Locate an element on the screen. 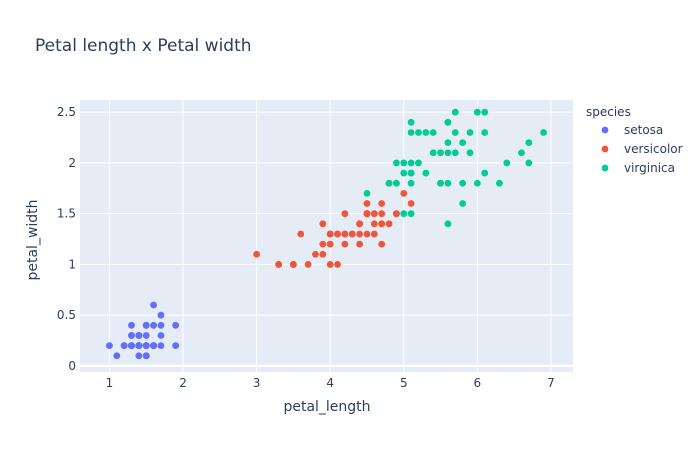 This screenshot has height=454, width=700. y-tick-label: 0 is located at coordinates (72, 366).